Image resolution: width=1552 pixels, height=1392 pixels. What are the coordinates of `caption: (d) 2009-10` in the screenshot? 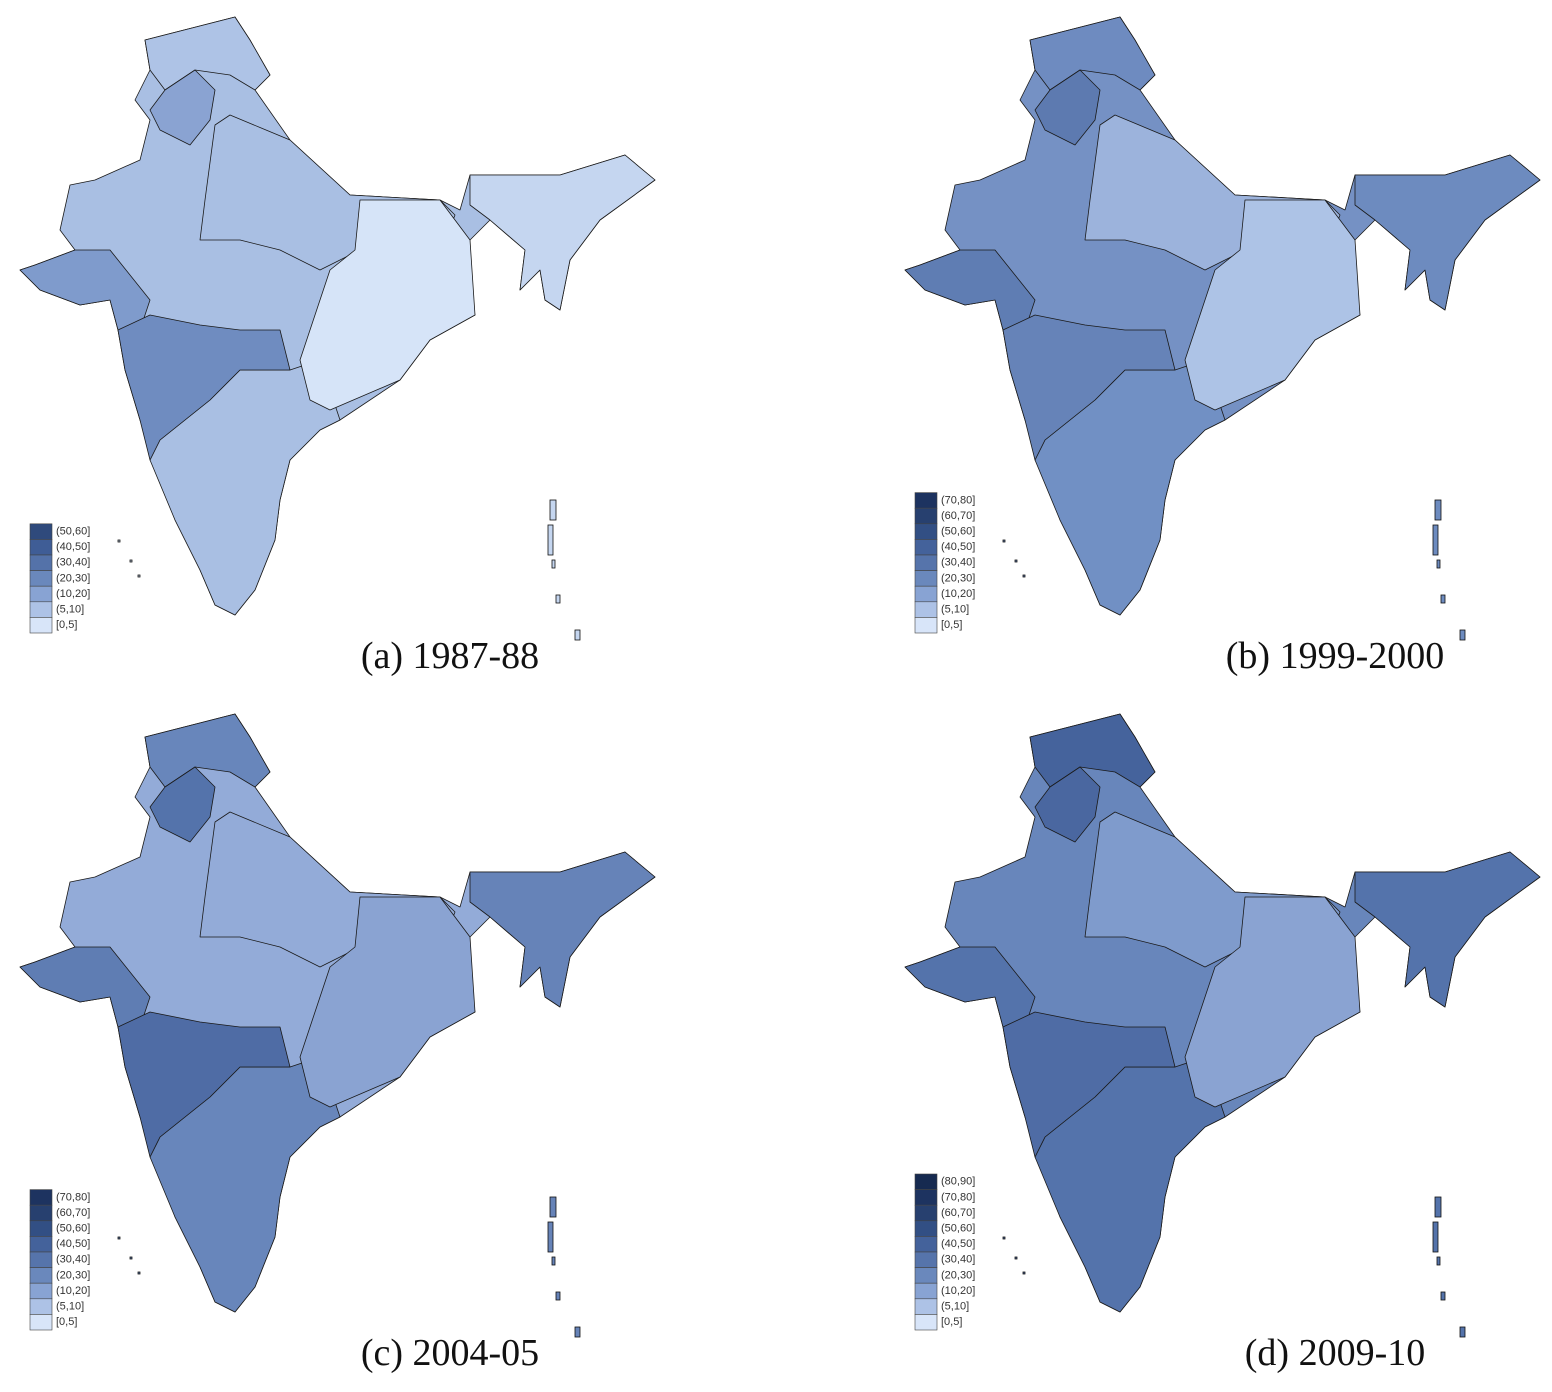 It's located at (1335, 1353).